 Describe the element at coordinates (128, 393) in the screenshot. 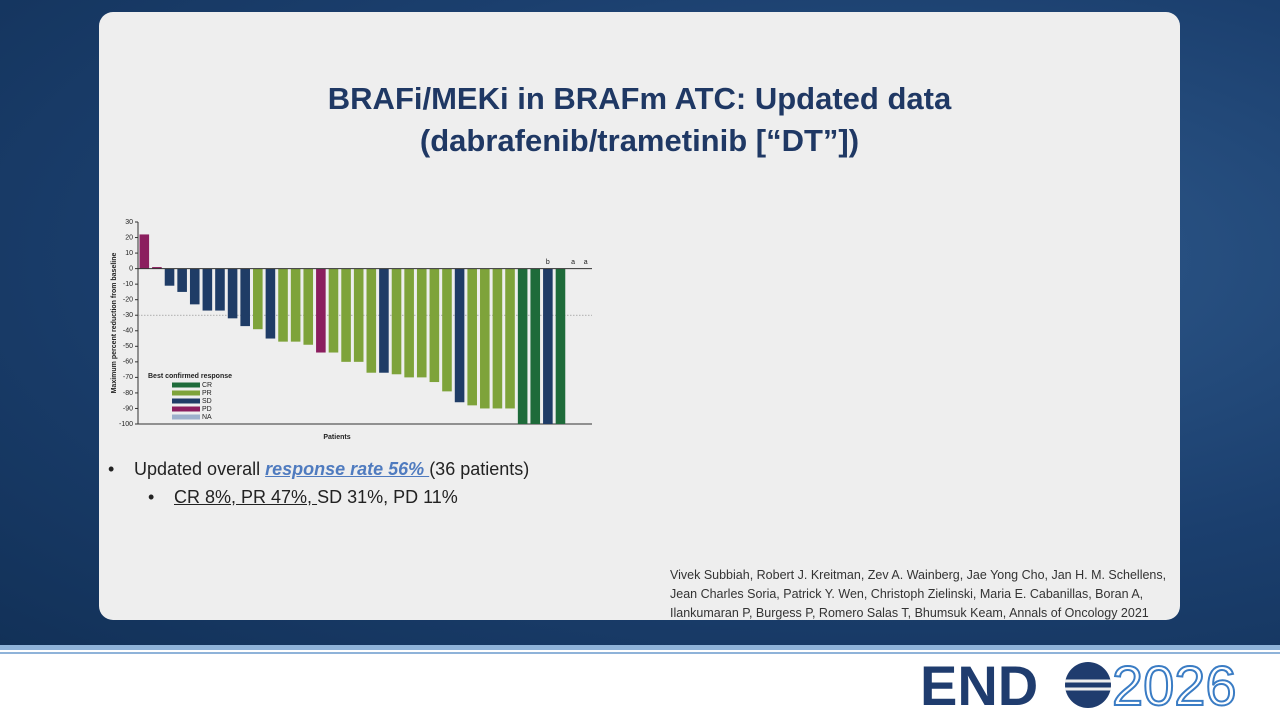

I see `y-tick-label: -80` at that location.